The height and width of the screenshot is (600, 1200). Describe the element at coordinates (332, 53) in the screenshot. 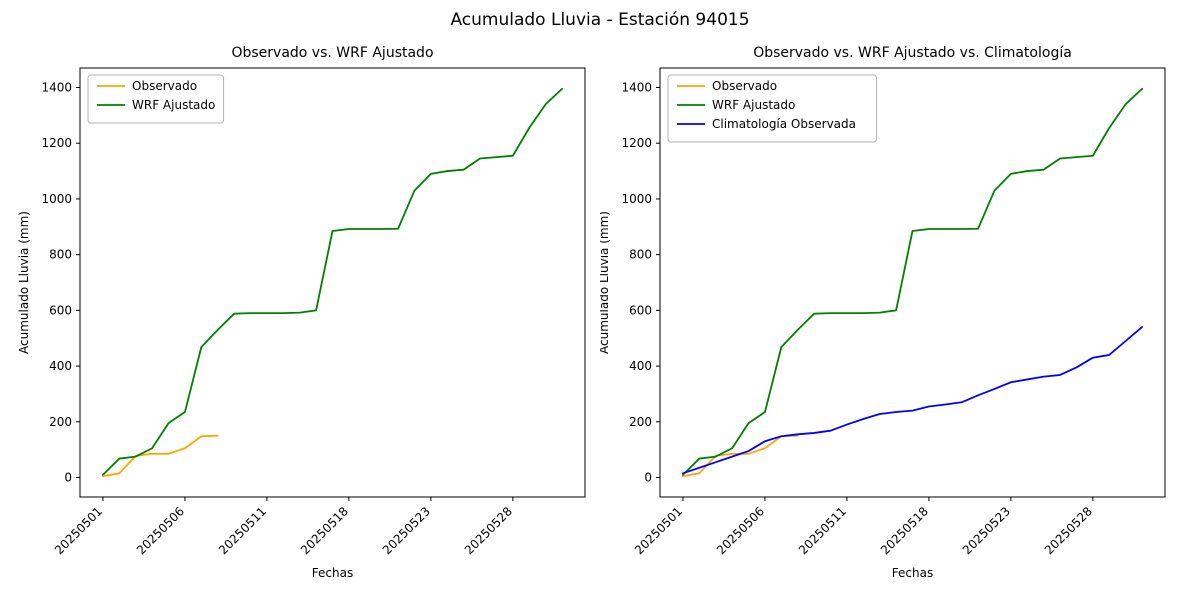

I see `subplot-title: Observado vs. WRF Ajustado` at that location.